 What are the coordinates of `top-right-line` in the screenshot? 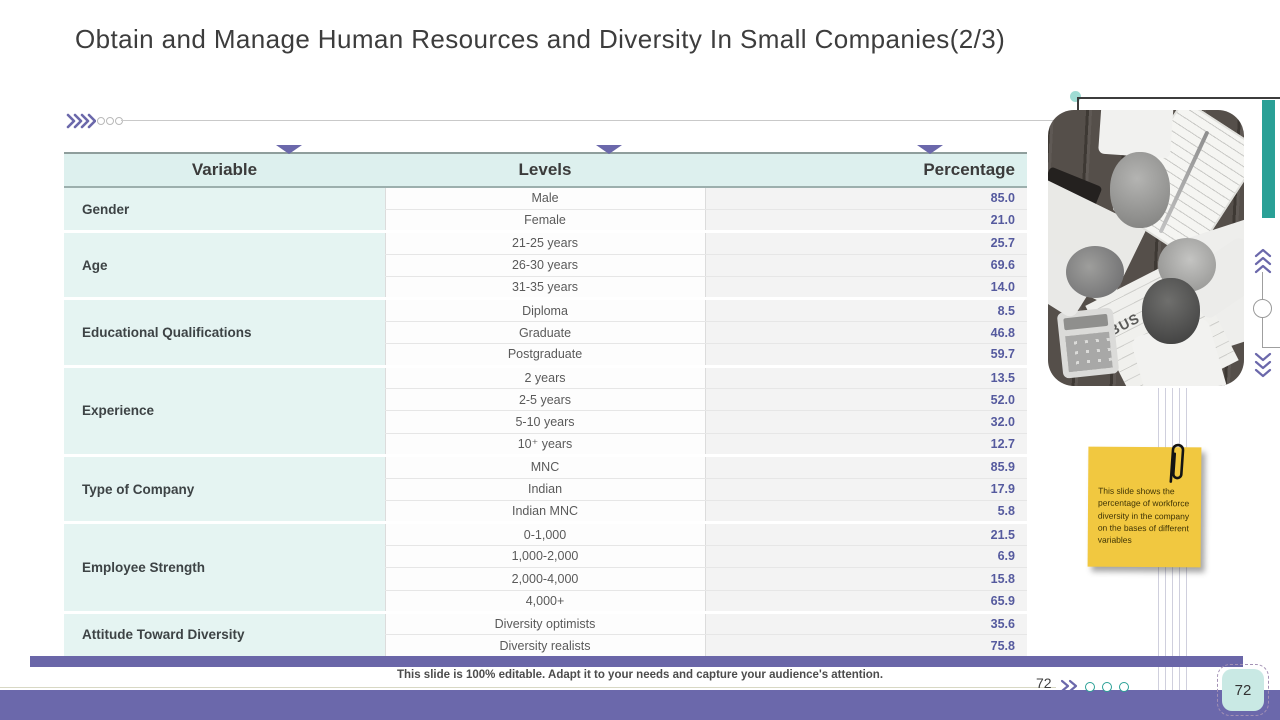 It's located at (1179, 98).